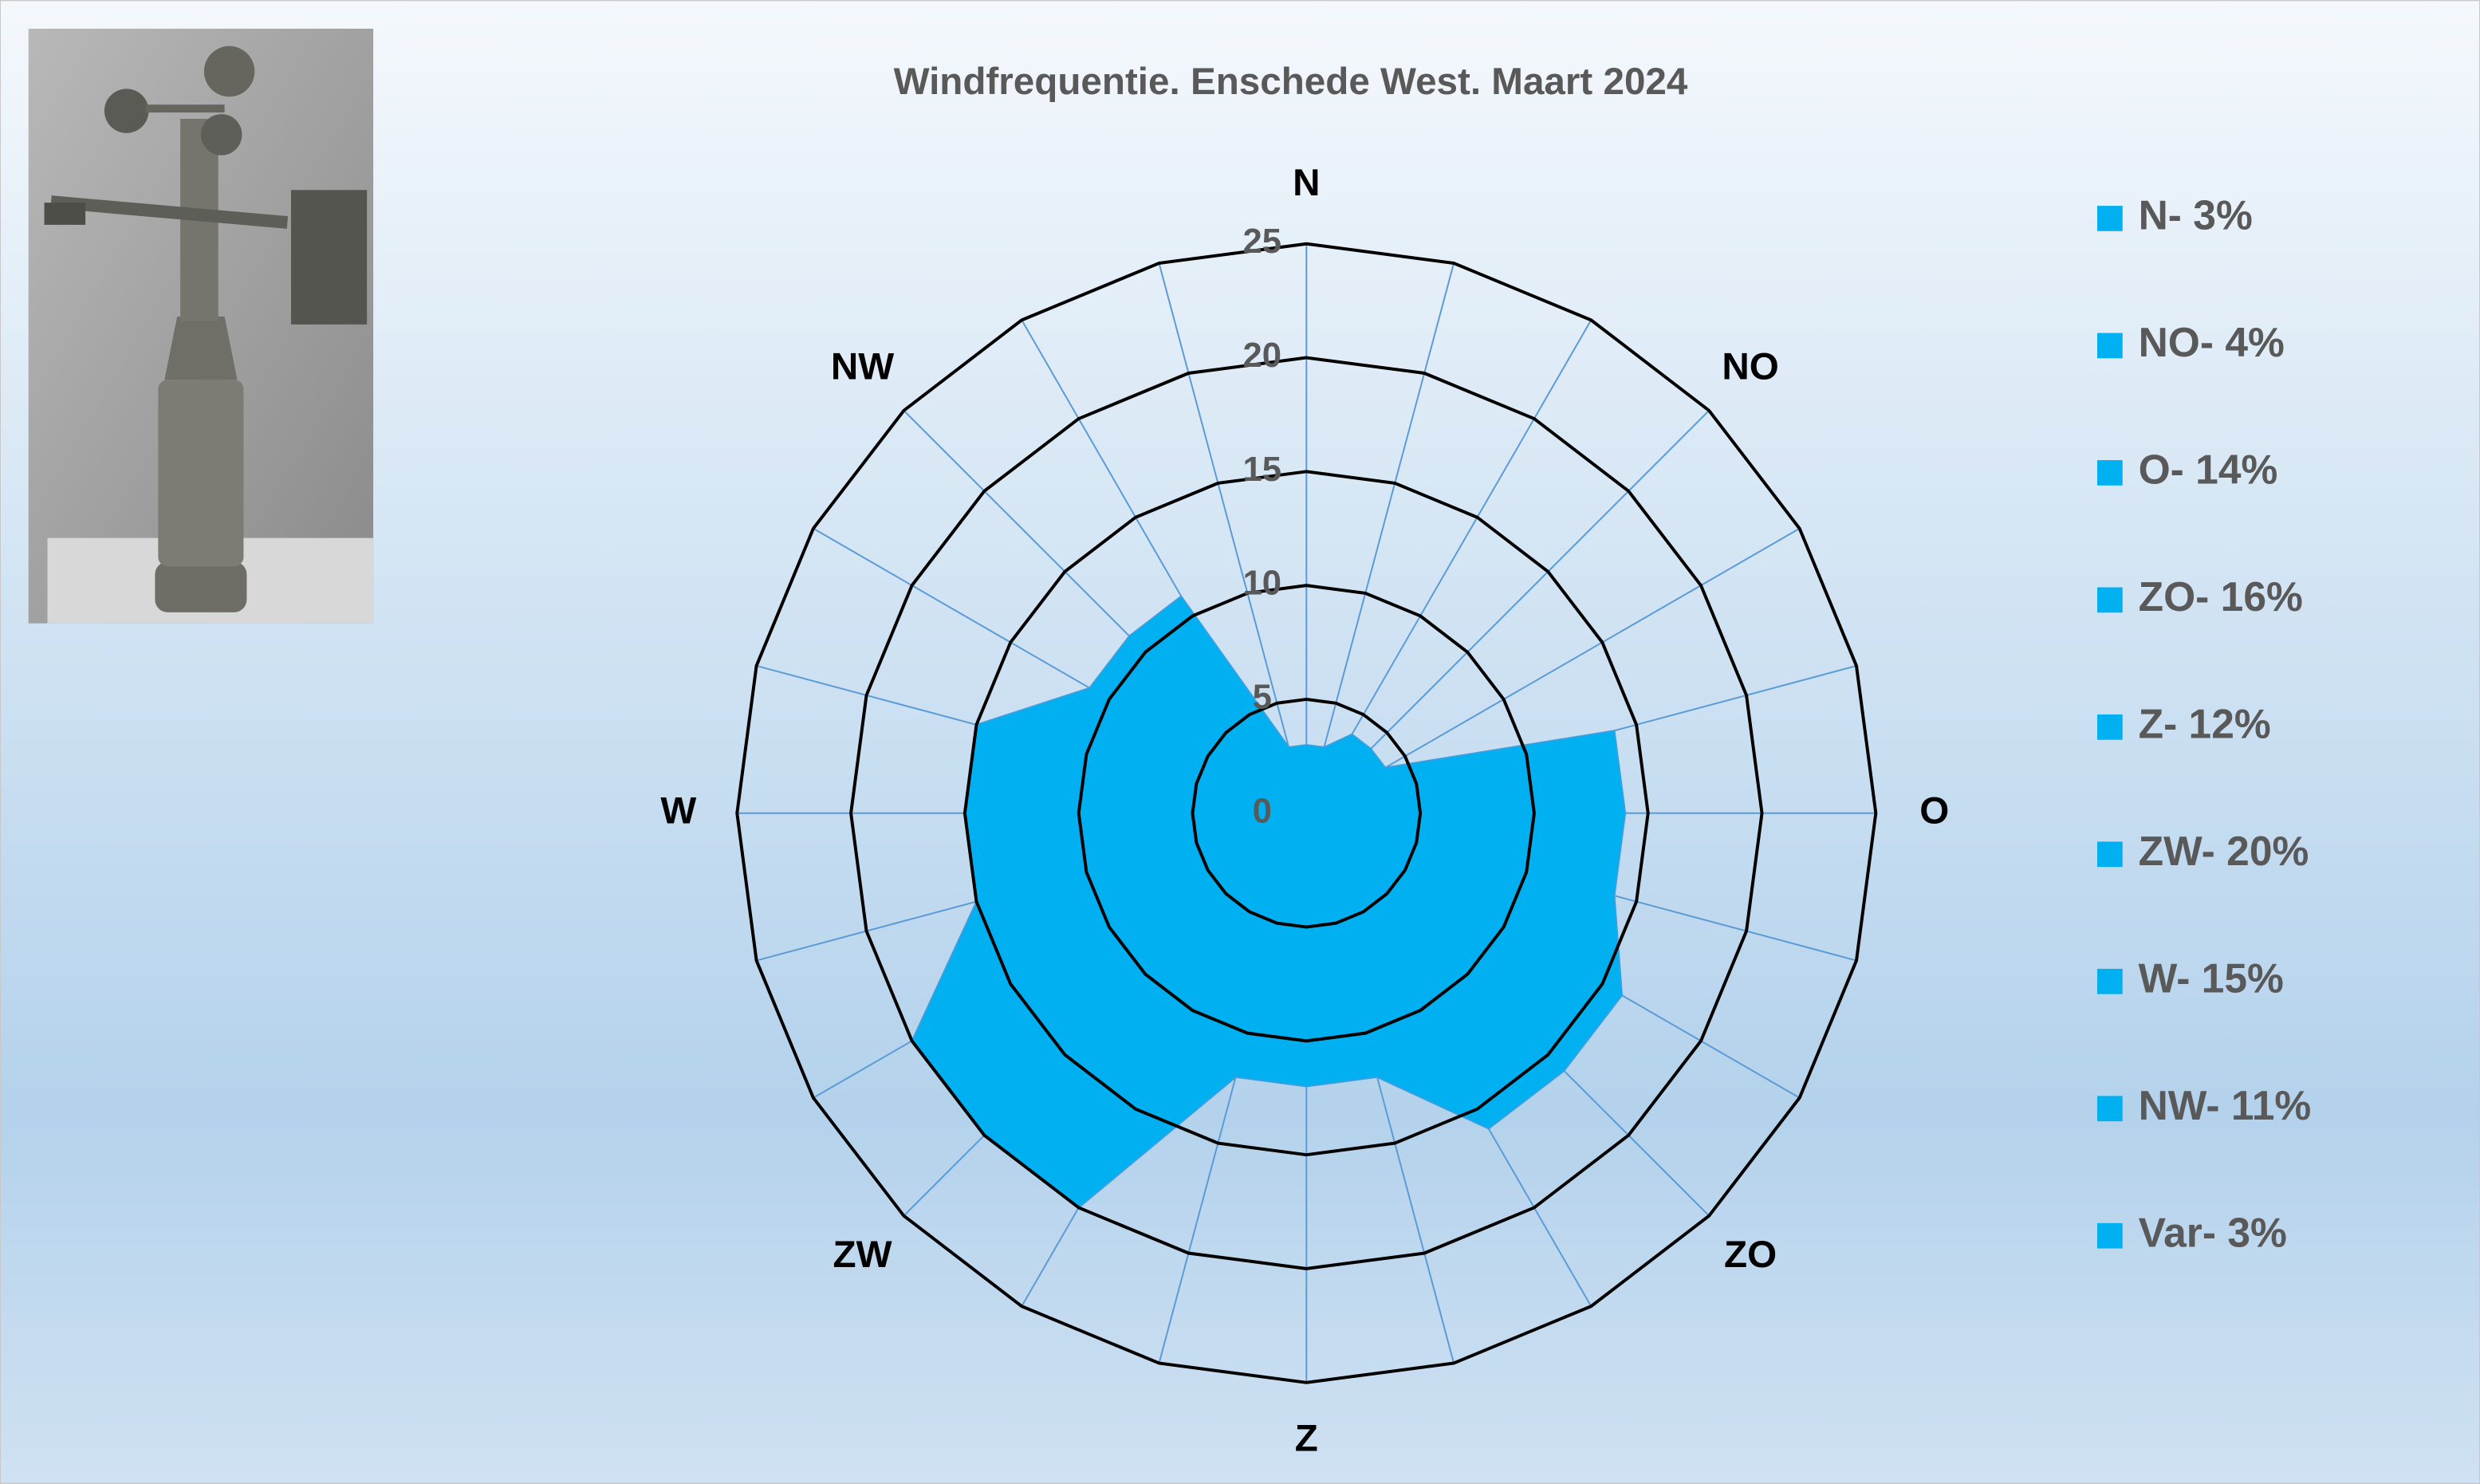 The image size is (2480, 1484). Describe the element at coordinates (1750, 367) in the screenshot. I see `category-label: NO` at that location.